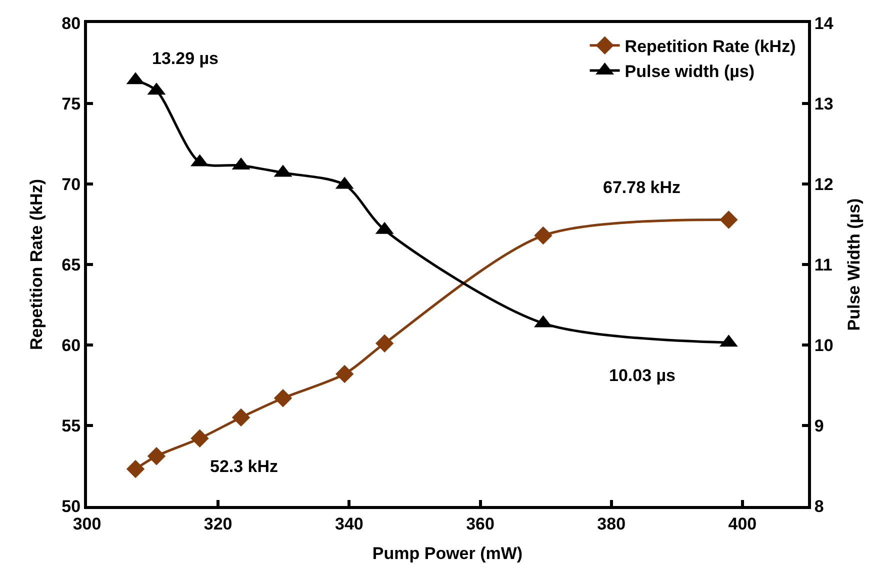  Describe the element at coordinates (642, 375) in the screenshot. I see `annotation: 10.03 µs` at that location.